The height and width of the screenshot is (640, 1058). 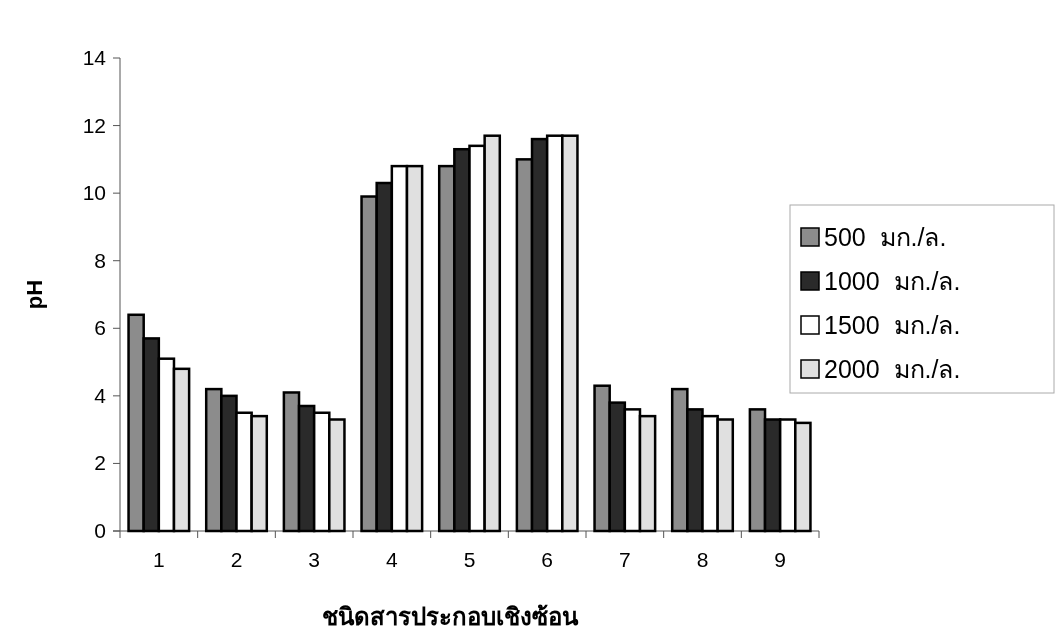 What do you see at coordinates (100, 463) in the screenshot?
I see `y-tick-label: 2` at bounding box center [100, 463].